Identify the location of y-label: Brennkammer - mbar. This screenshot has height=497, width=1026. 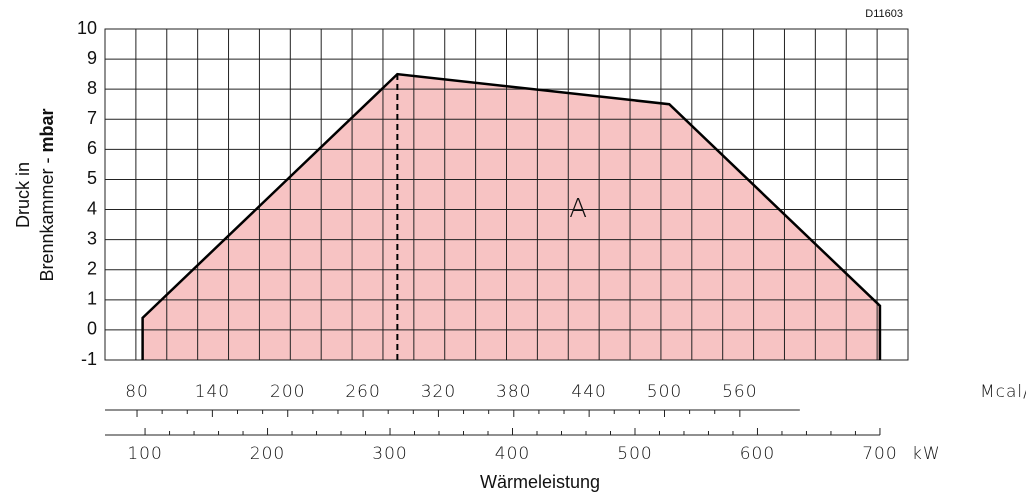
(47, 194).